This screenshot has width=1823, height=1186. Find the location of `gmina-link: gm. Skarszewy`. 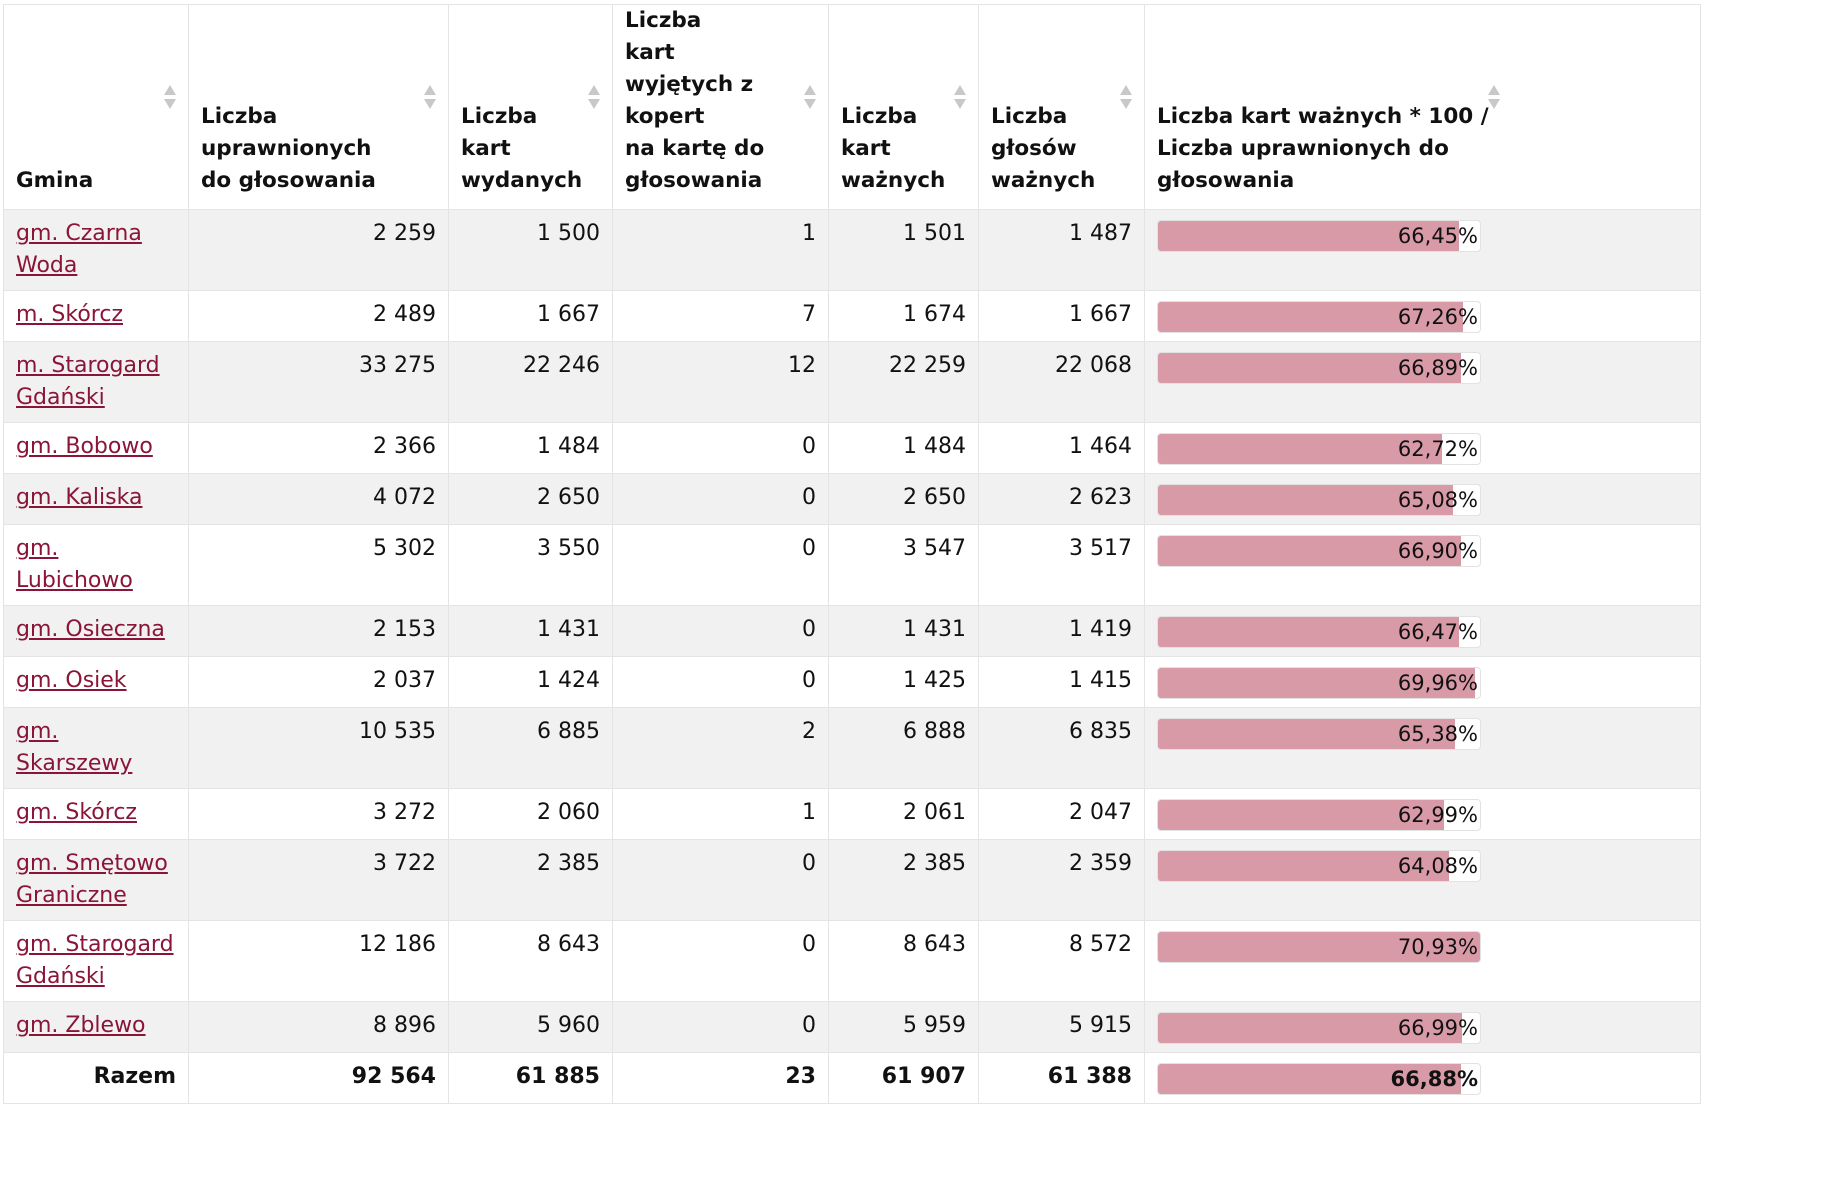

gmina-link: gm. Skarszewy is located at coordinates (74, 747).